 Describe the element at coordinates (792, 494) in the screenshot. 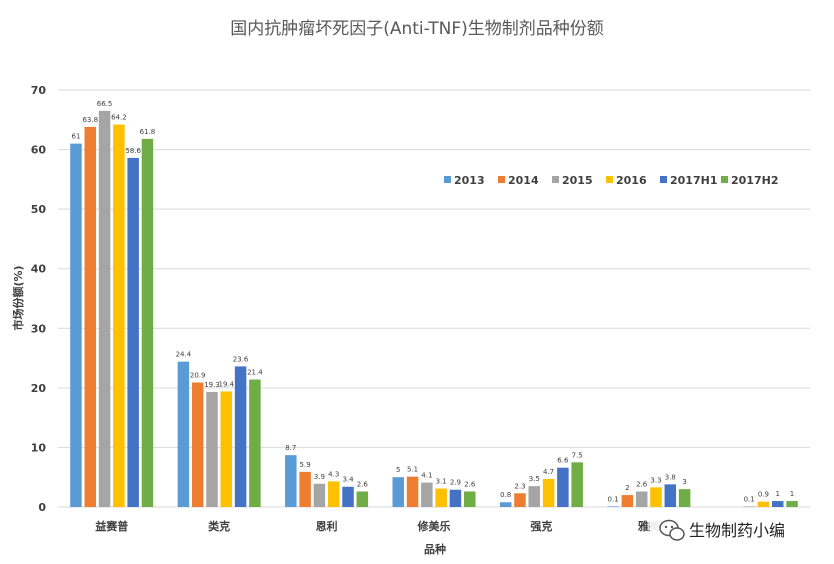

I see `data-label: 1` at that location.